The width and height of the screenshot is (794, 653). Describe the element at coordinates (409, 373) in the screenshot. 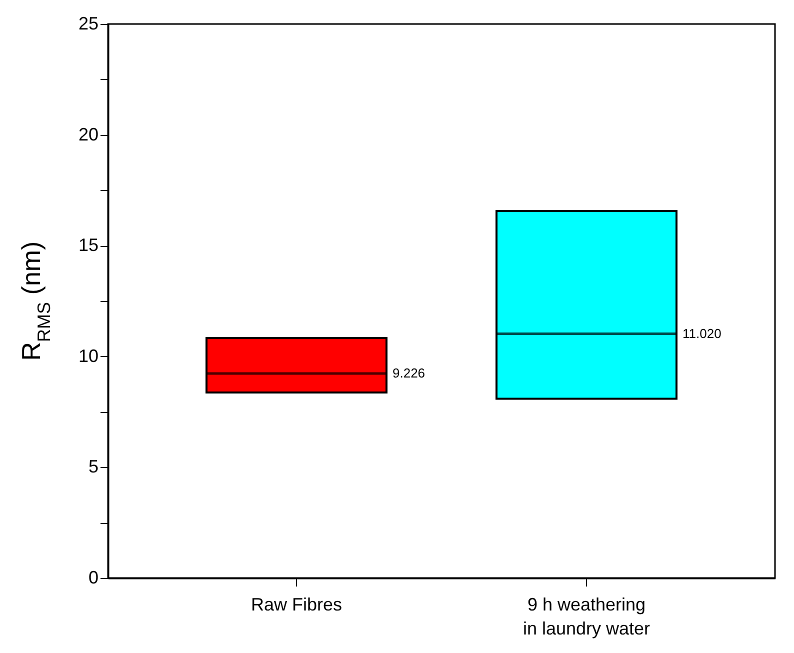

I see `annotation: 9.226` at that location.